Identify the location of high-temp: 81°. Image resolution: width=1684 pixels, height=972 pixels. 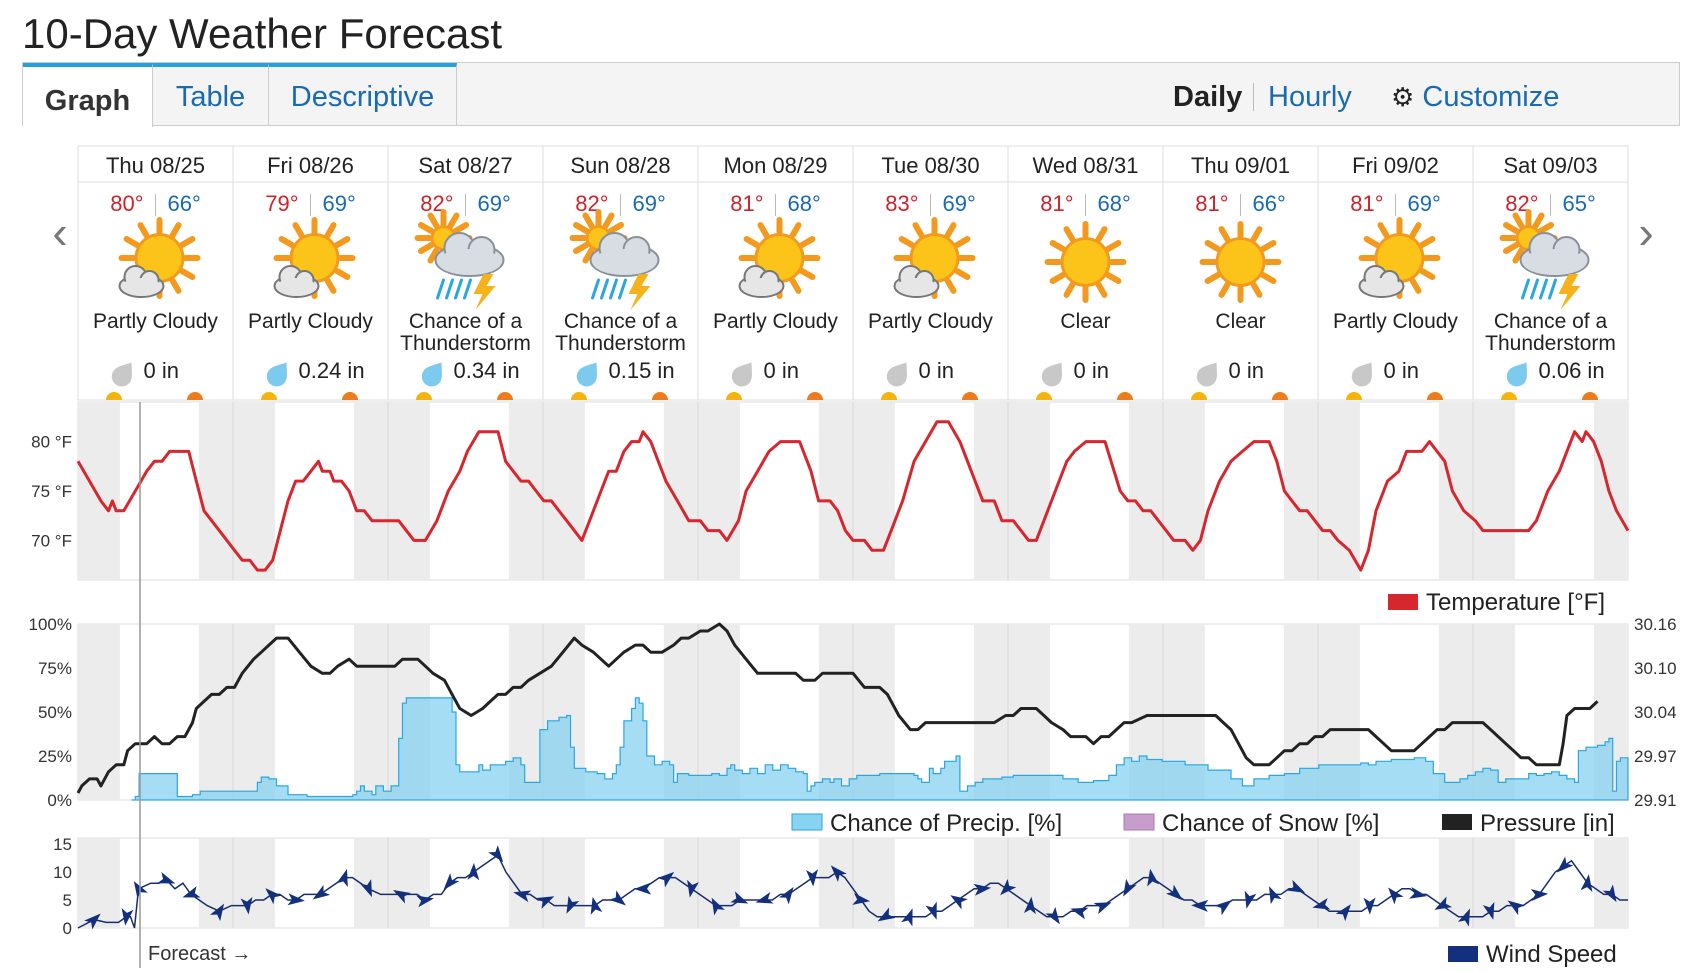
(1211, 203).